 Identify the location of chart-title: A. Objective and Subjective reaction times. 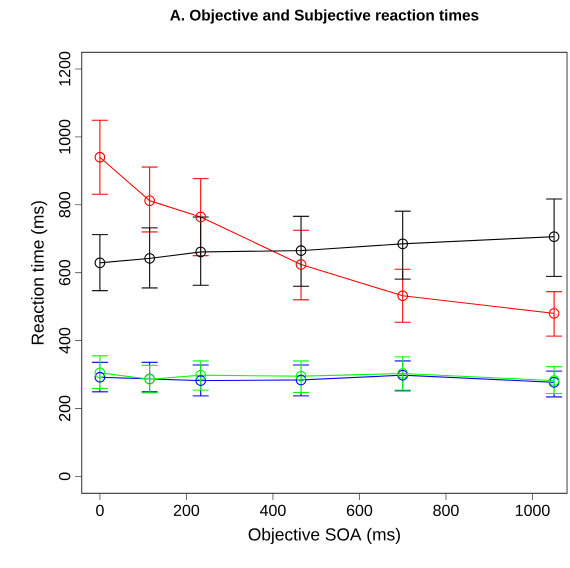
(324, 16).